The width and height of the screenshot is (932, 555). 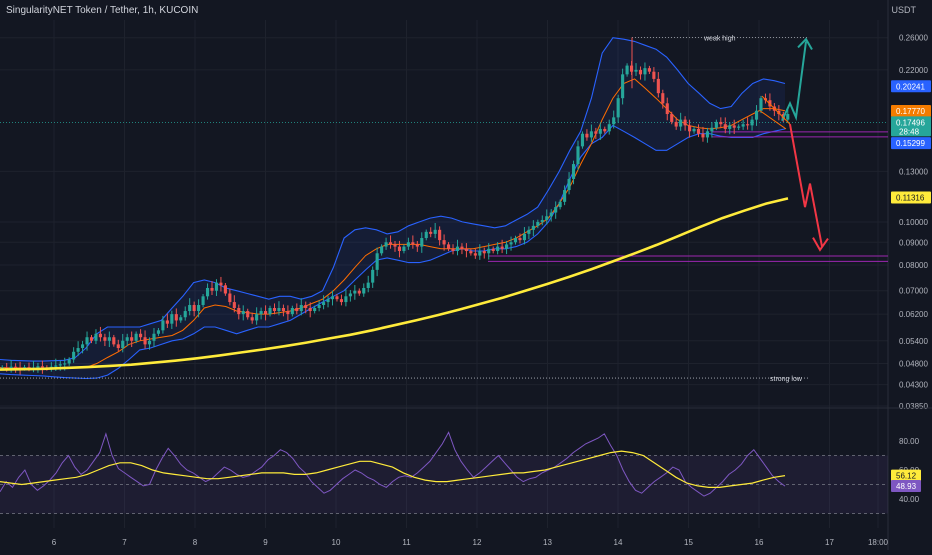 I want to click on lower-band-price-tag: 0.15299, so click(x=910, y=143).